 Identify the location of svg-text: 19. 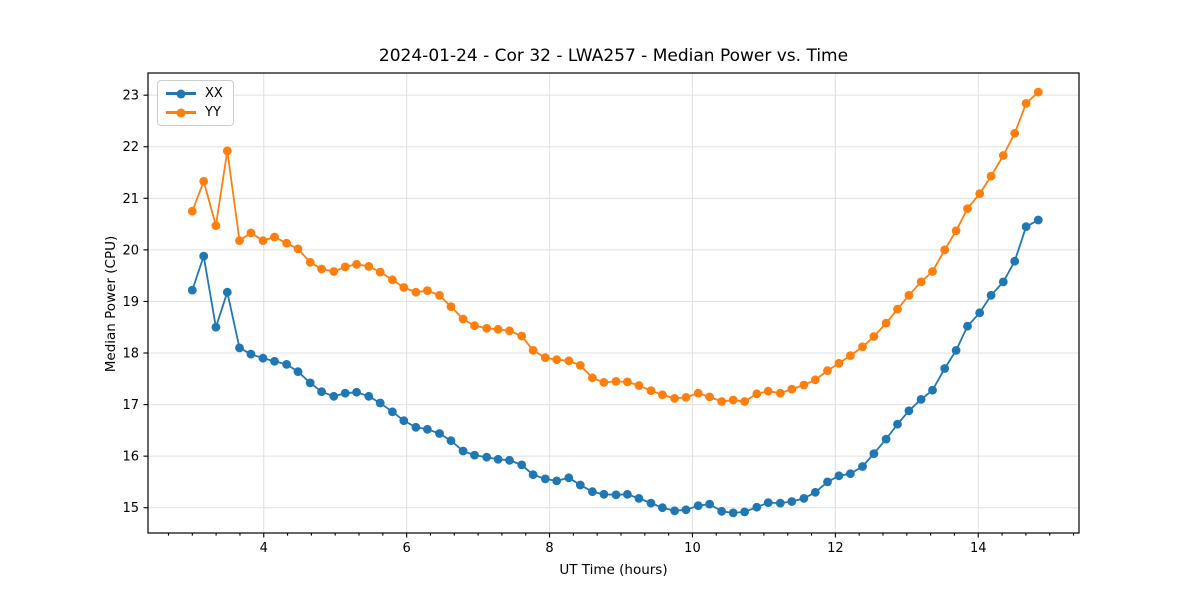
(130, 302).